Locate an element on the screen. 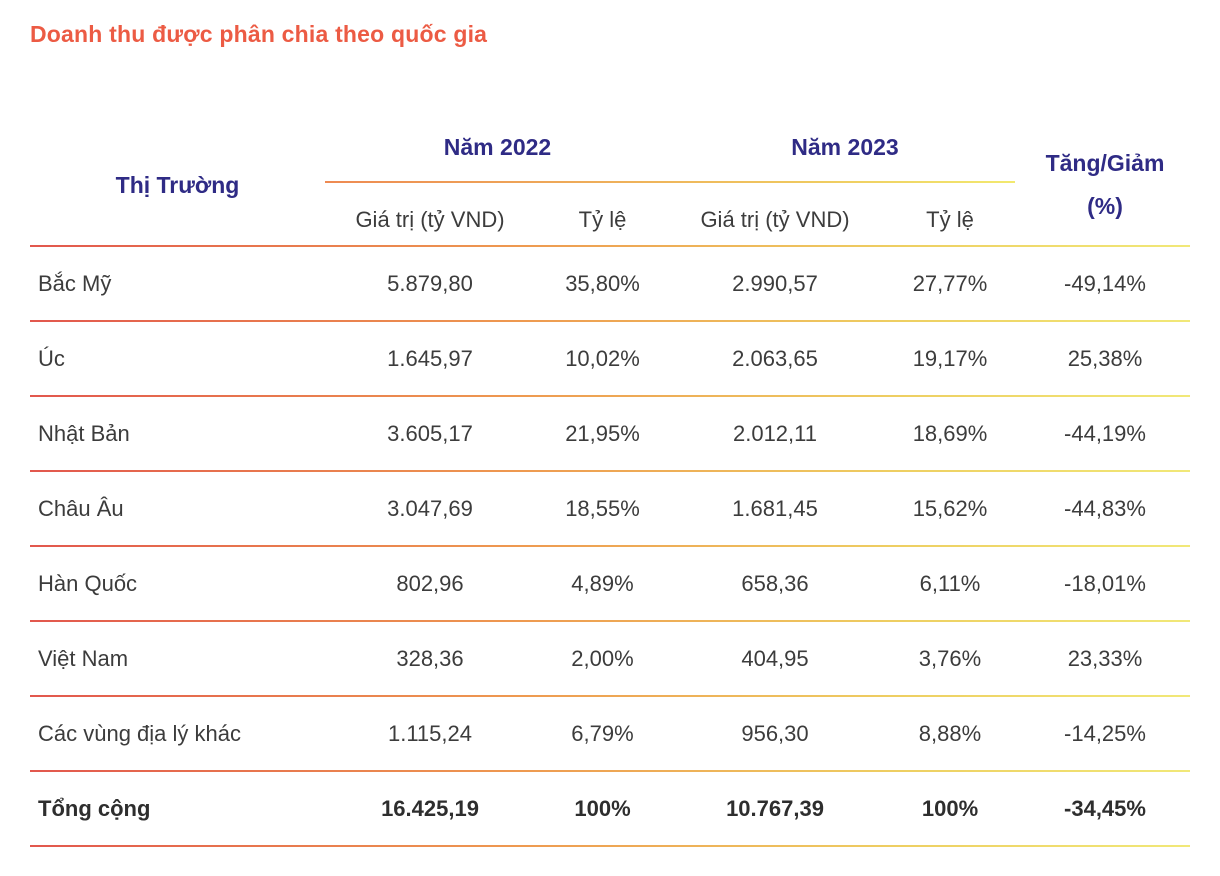 The image size is (1220, 876). change-cell: -49,14% is located at coordinates (1105, 283).